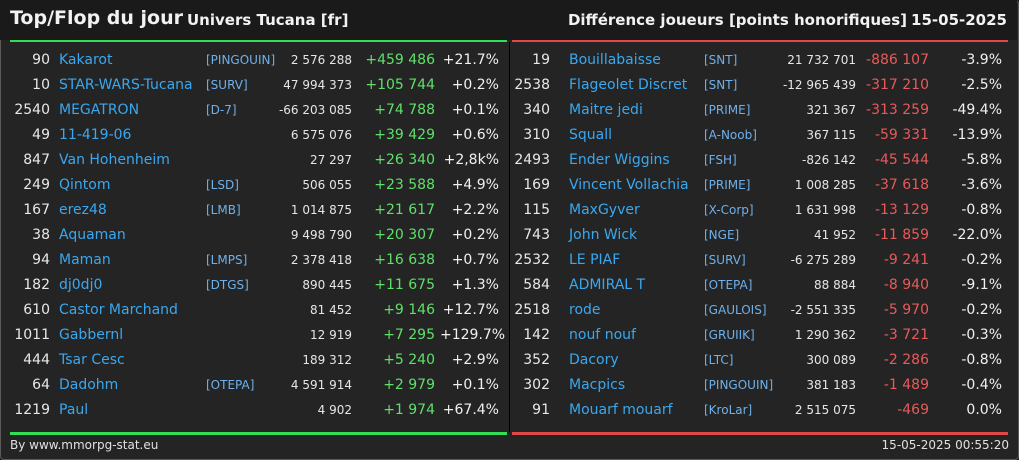 This screenshot has height=460, width=1019. What do you see at coordinates (829, 160) in the screenshot?
I see `player-points: -826 142` at bounding box center [829, 160].